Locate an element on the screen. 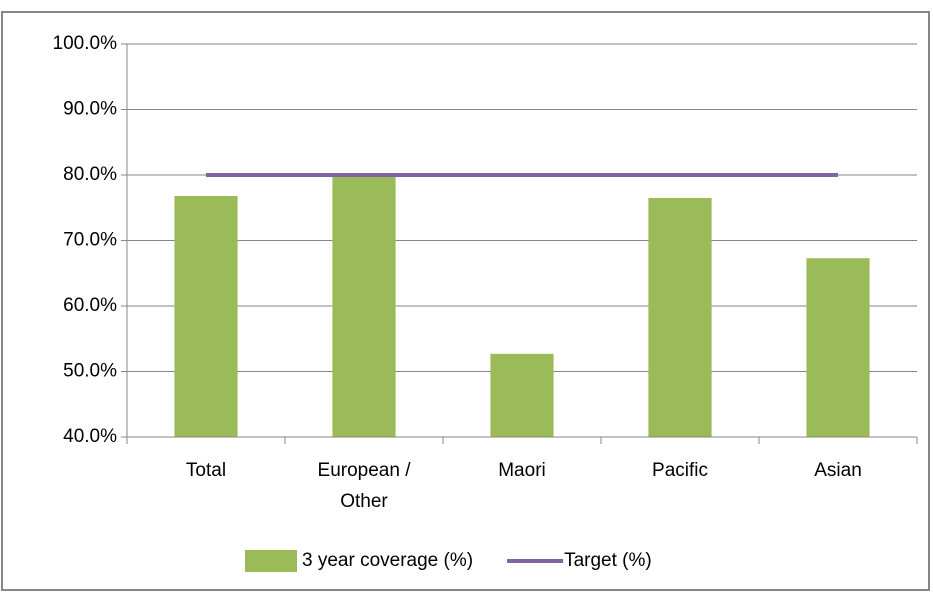 Image resolution: width=933 pixels, height=592 pixels. y-tick-label: 60.0% is located at coordinates (90, 305).